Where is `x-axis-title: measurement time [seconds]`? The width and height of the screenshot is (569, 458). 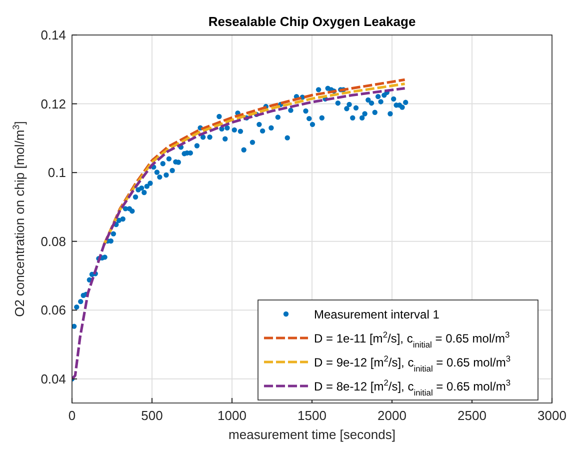
x-axis-title: measurement time [seconds] is located at coordinates (312, 434).